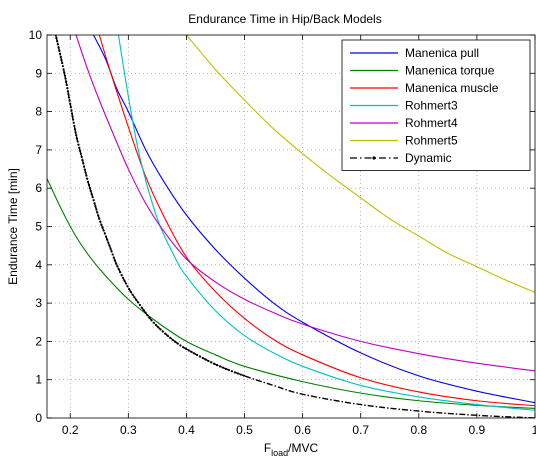 Image resolution: width=536 pixels, height=461 pixels. Describe the element at coordinates (38, 341) in the screenshot. I see `y-tick-label: 2` at that location.